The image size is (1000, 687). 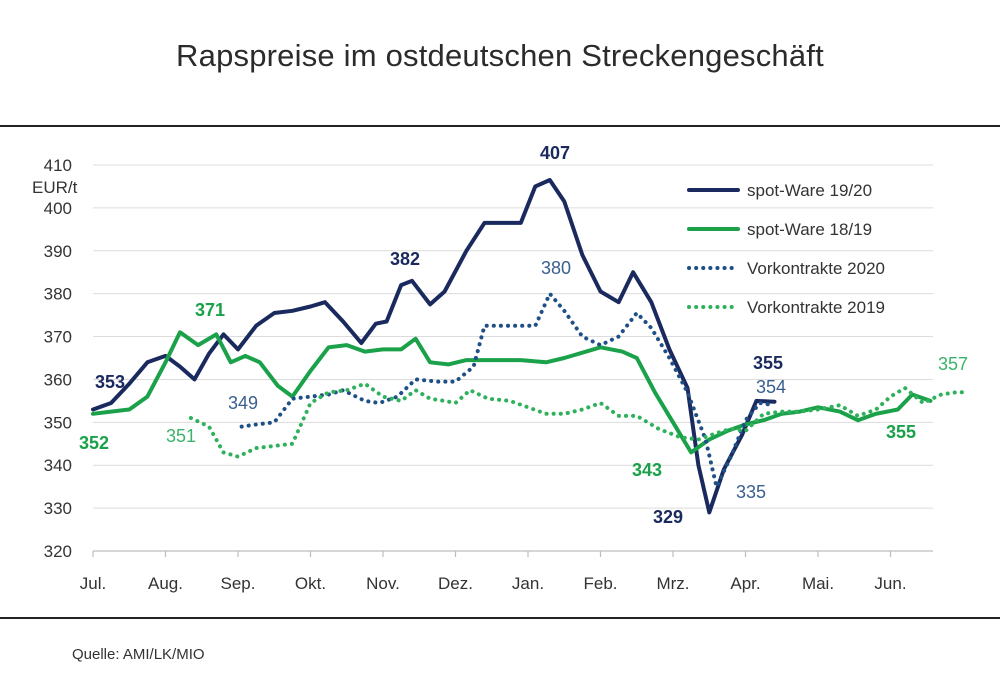 What do you see at coordinates (555, 153) in the screenshot?
I see `data-label: 407` at bounding box center [555, 153].